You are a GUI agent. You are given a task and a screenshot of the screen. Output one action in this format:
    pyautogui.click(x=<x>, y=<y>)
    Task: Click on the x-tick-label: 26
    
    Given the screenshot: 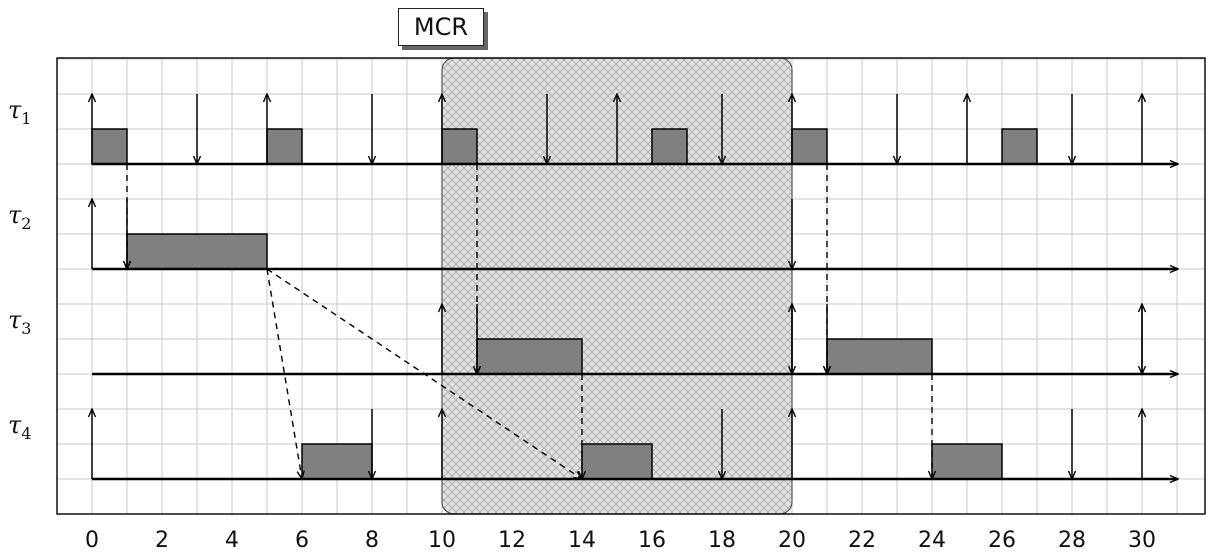 What is the action you would take?
    pyautogui.click(x=1002, y=540)
    